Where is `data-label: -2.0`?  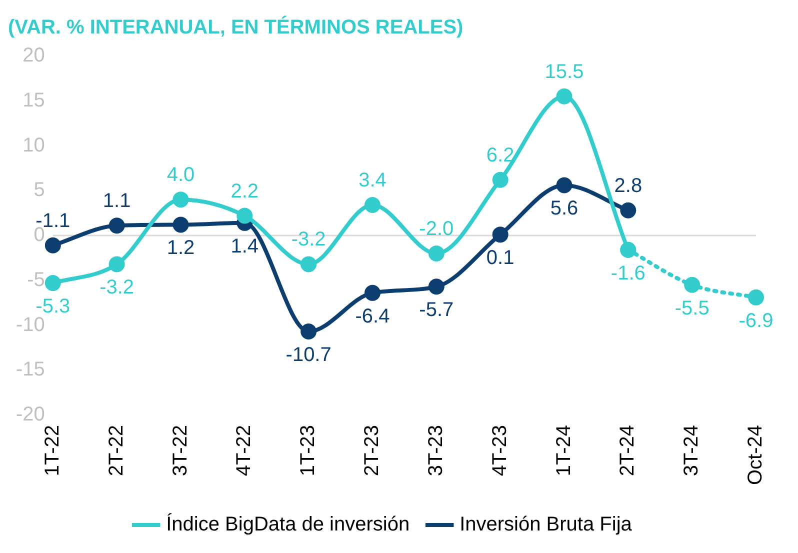 data-label: -2.0 is located at coordinates (436, 229).